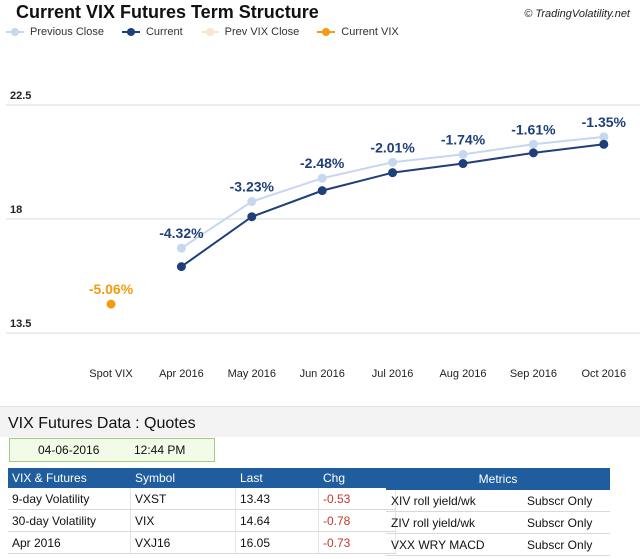 The width and height of the screenshot is (640, 559). Describe the element at coordinates (603, 374) in the screenshot. I see `x-tick-label: Oct 2016` at that location.